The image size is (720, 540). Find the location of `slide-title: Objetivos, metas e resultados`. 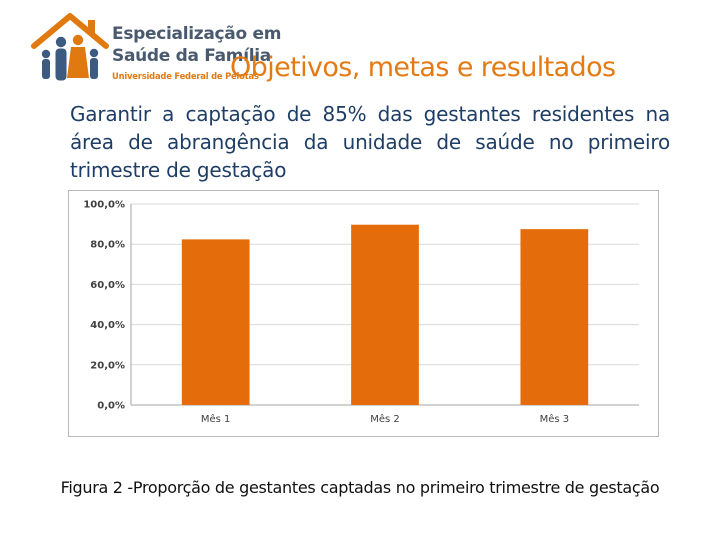

slide-title: Objetivos, metas e resultados is located at coordinates (423, 67).